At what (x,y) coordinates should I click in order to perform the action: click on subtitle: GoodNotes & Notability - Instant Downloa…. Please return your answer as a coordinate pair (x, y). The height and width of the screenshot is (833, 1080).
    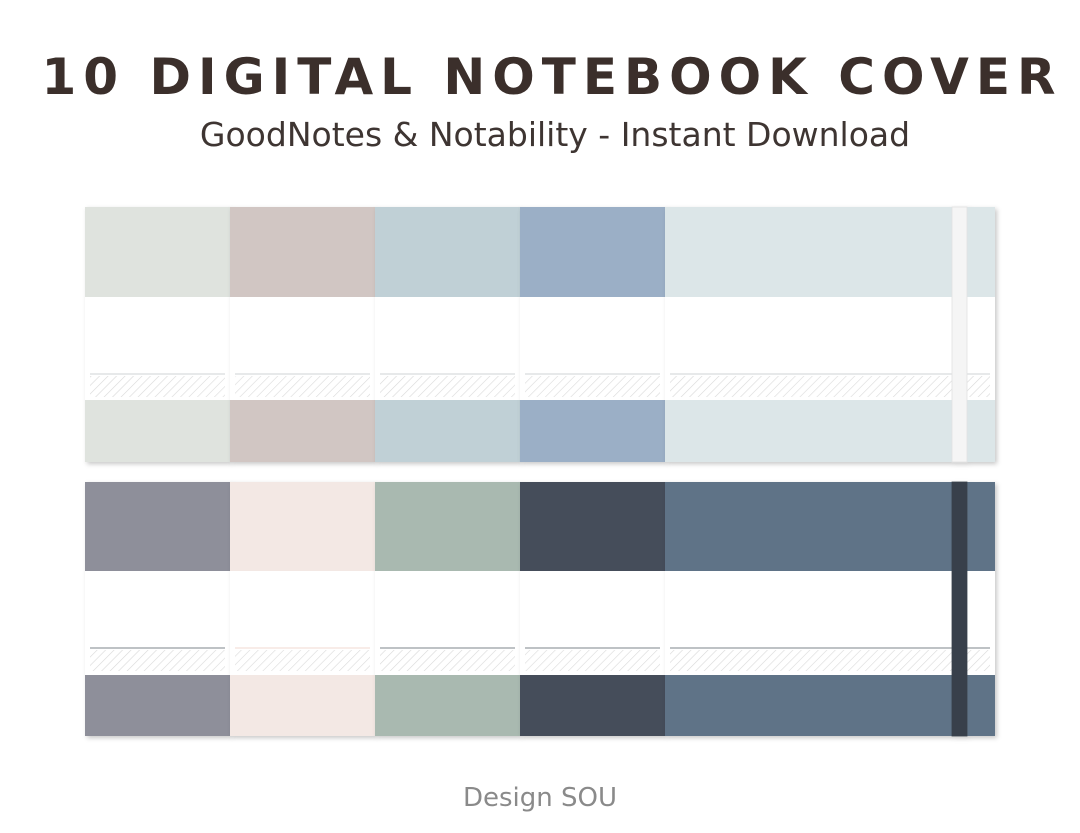
    Looking at the image, I should click on (555, 134).